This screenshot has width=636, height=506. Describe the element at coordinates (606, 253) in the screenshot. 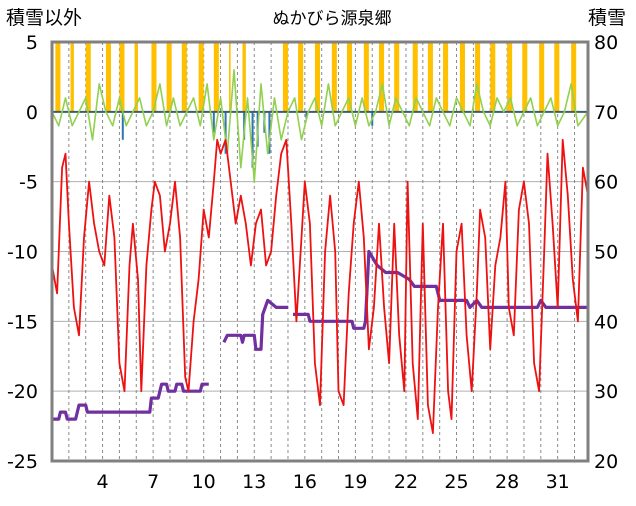

I see `y-right-tick-label: 50` at that location.